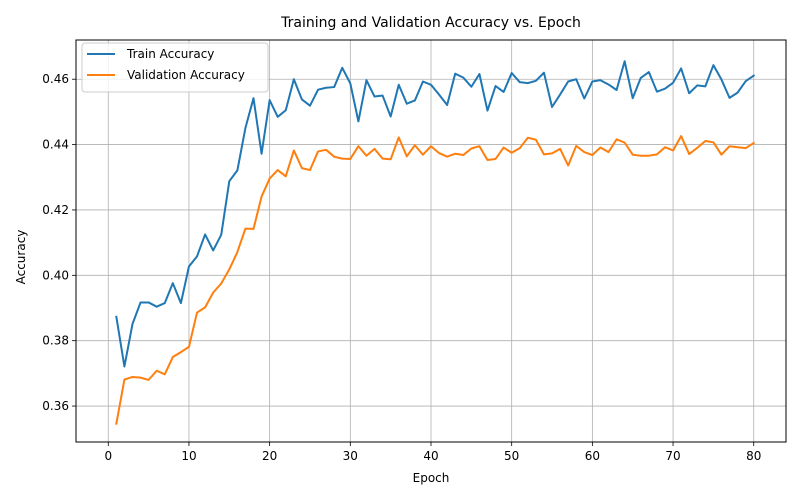 This screenshot has height=500, width=800. Describe the element at coordinates (170, 54) in the screenshot. I see `legend-label-train-accuracy: Train Accuracy` at that location.